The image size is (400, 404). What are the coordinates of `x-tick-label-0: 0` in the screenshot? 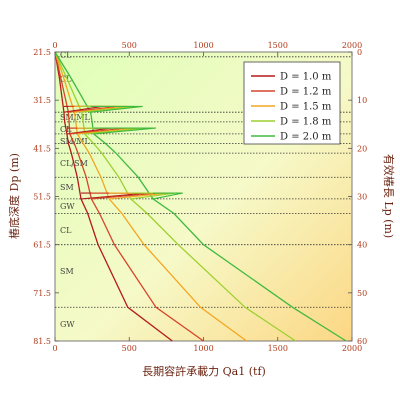 It's located at (54, 348).